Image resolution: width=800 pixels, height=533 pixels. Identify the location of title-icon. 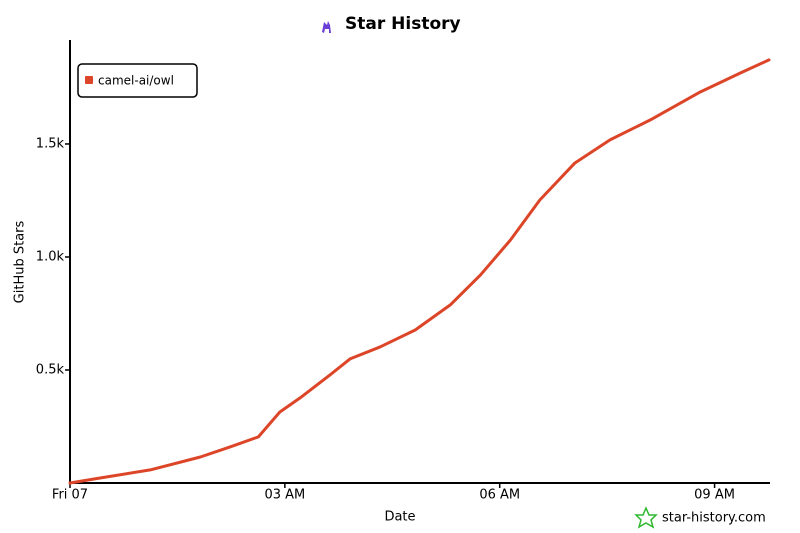
(326, 27).